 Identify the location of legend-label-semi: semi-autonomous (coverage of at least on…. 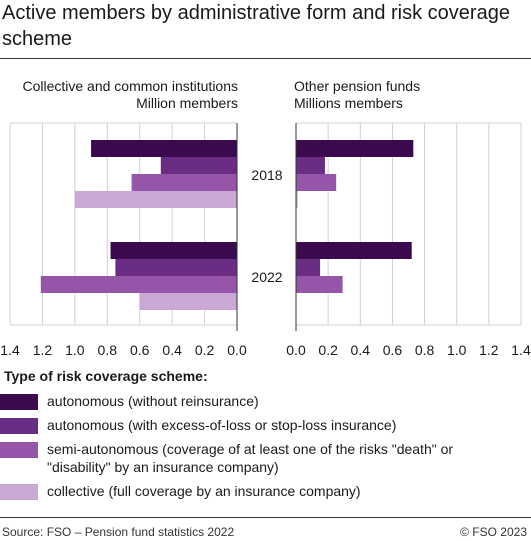
(250, 458).